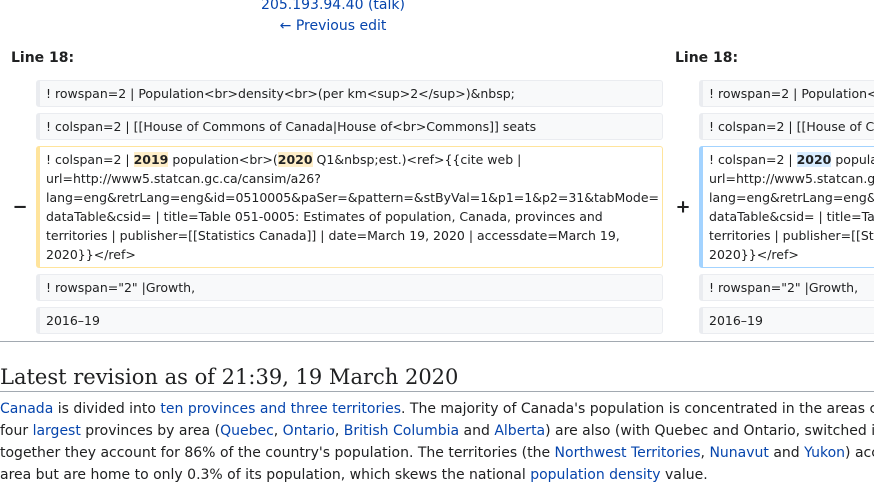  What do you see at coordinates (417, 159) in the screenshot?
I see `code-text: Q1&nbsp;est.)<ref>{{cite web |` at bounding box center [417, 159].